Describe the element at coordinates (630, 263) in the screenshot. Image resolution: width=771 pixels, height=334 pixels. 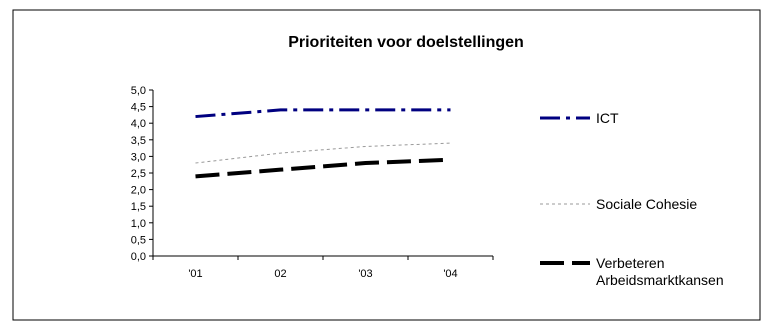
I see `legend-label-2: Verbeteren` at that location.